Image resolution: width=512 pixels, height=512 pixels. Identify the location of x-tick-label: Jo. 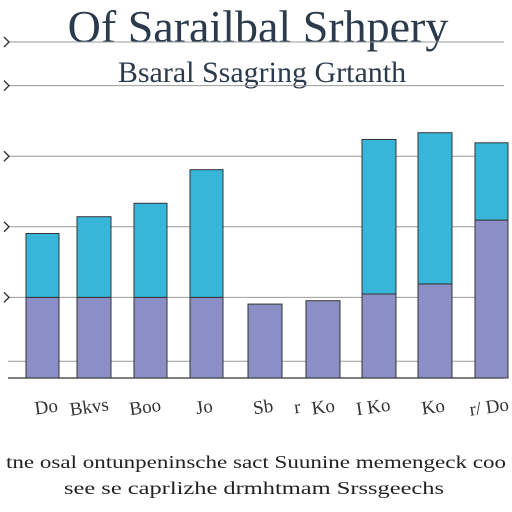
(204, 407).